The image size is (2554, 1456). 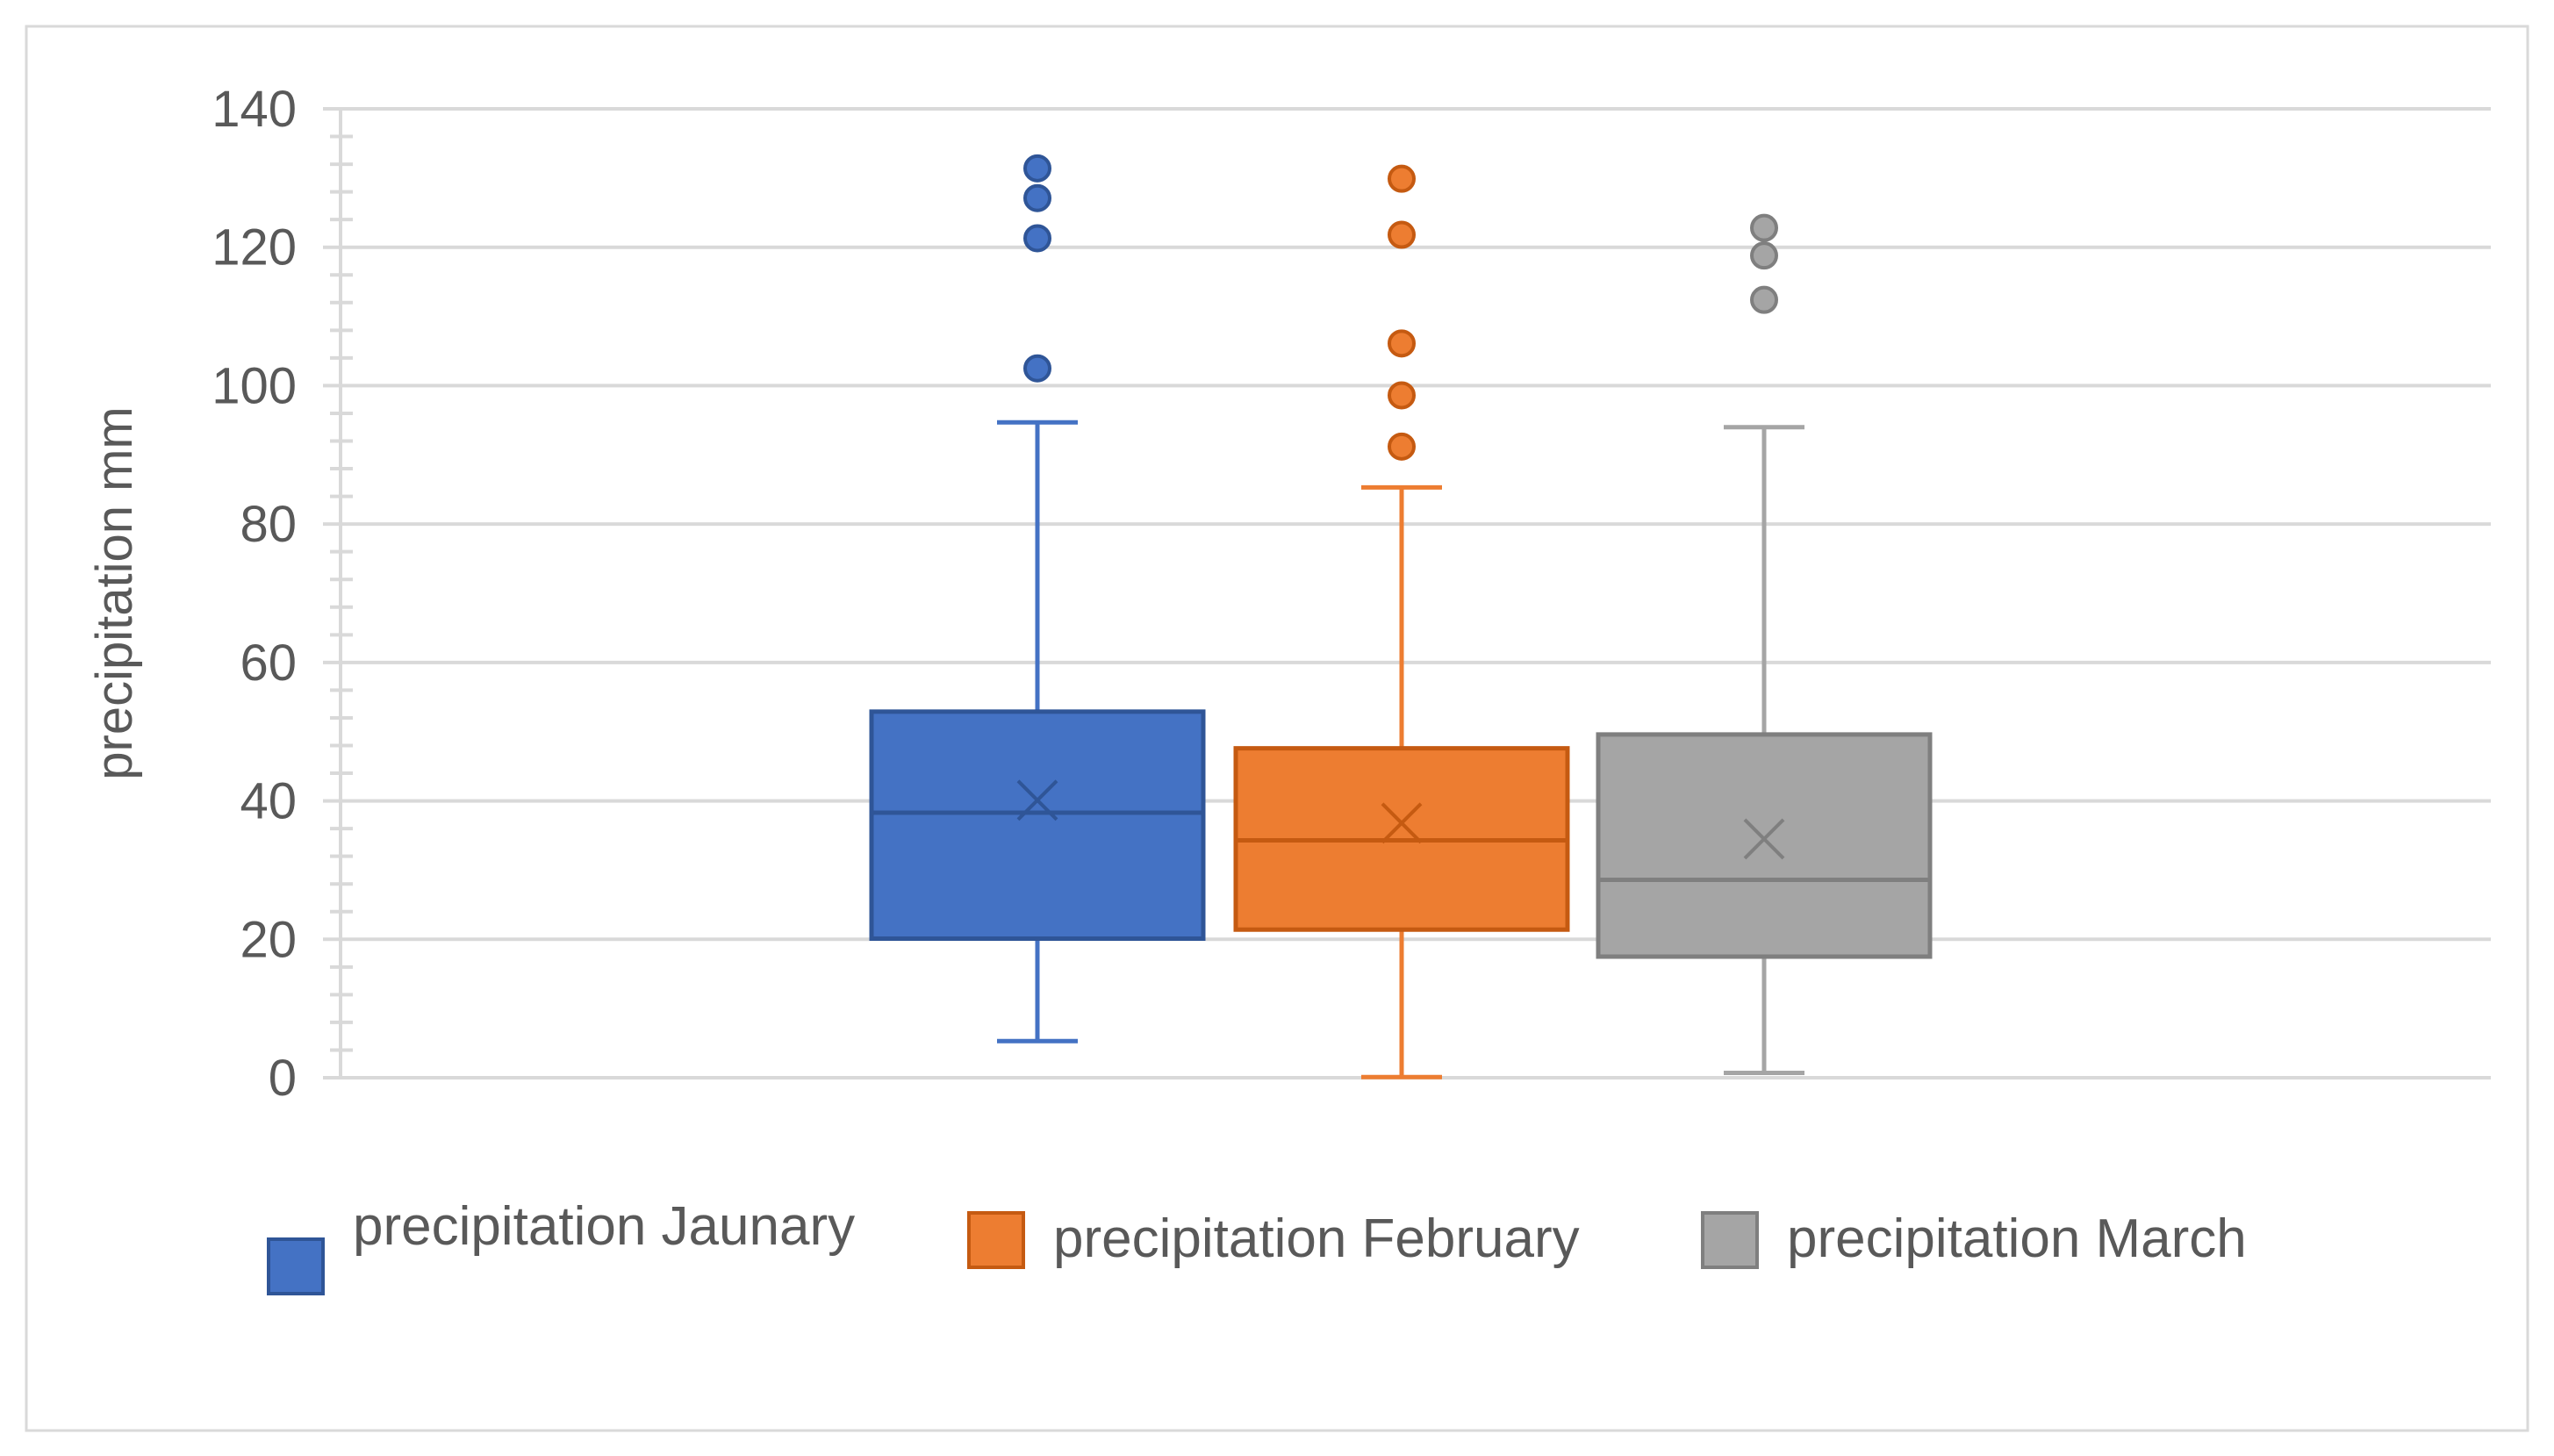 I want to click on y-tick-label: 20, so click(x=268, y=939).